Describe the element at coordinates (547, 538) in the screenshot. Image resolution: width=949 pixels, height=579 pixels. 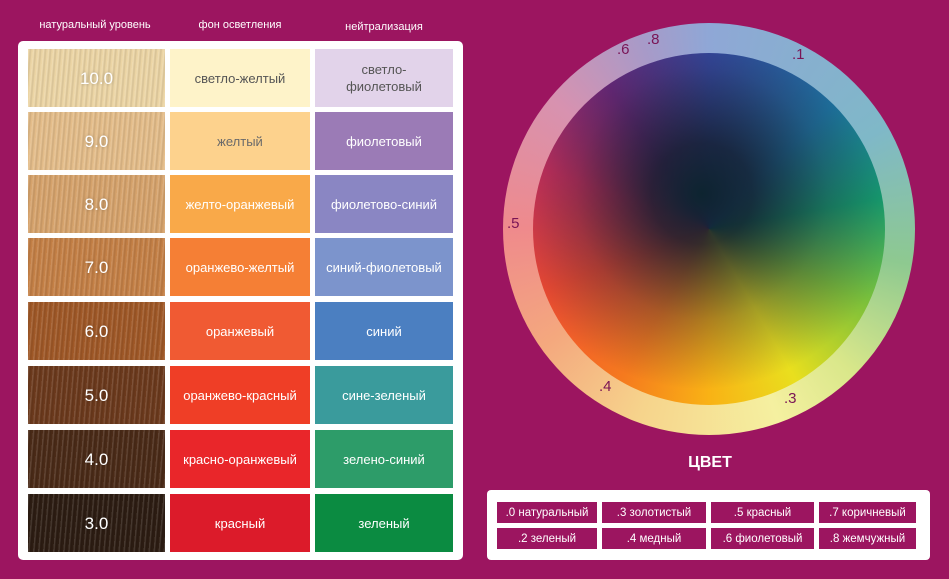
I see `legend-item: .2 зеленый` at that location.